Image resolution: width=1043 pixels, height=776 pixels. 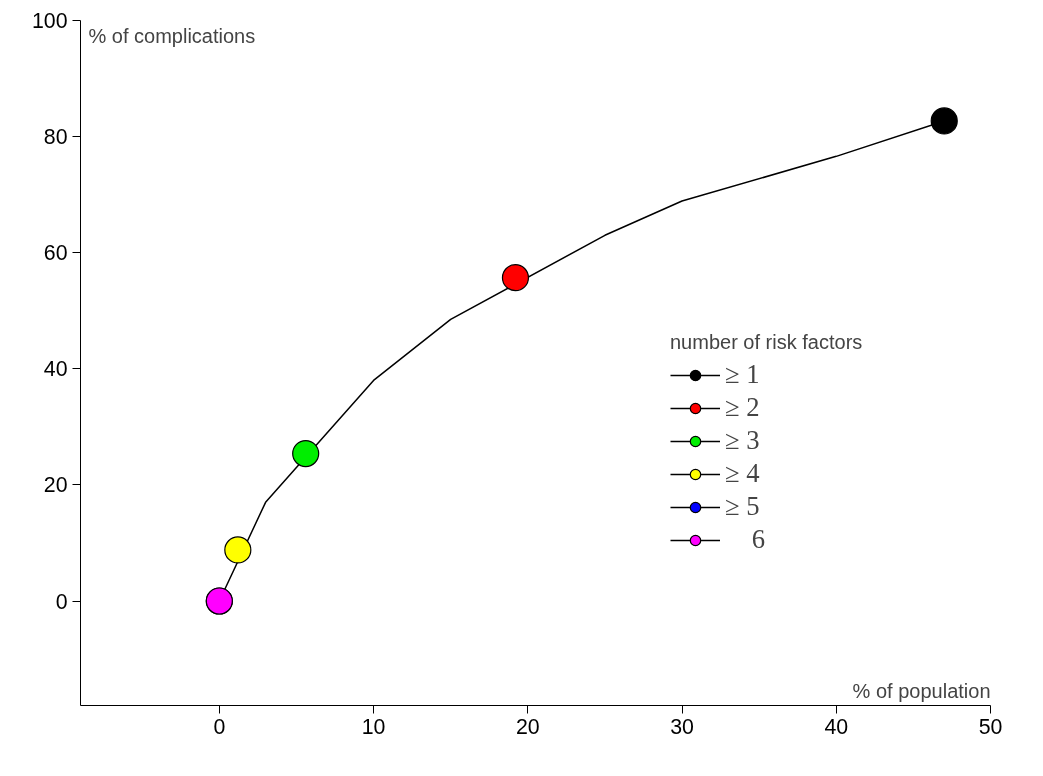 I want to click on y-tick-label: 40, so click(x=55, y=369).